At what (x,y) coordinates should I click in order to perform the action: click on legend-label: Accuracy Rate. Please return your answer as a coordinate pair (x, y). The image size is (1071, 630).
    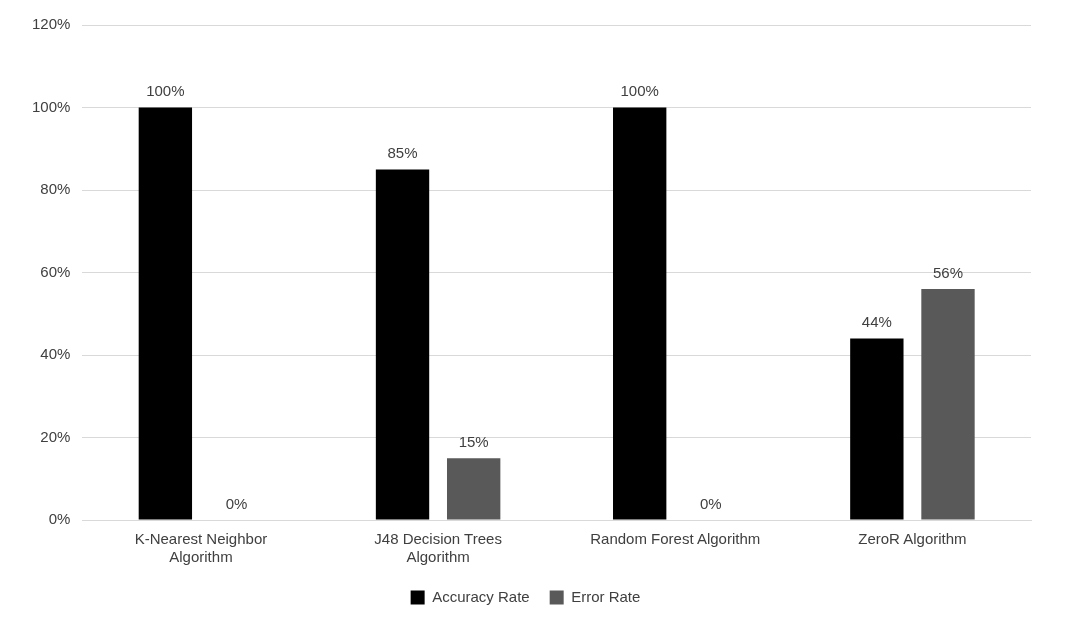
    Looking at the image, I should click on (481, 596).